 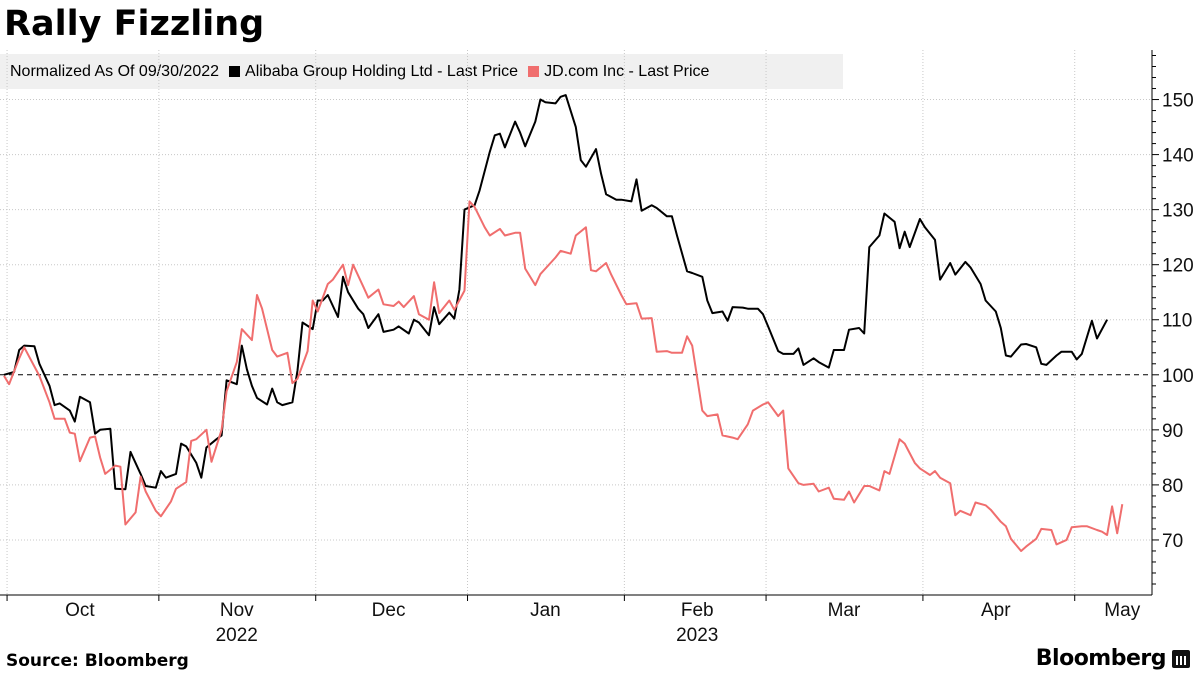 What do you see at coordinates (697, 610) in the screenshot?
I see `x-month-label: Feb` at bounding box center [697, 610].